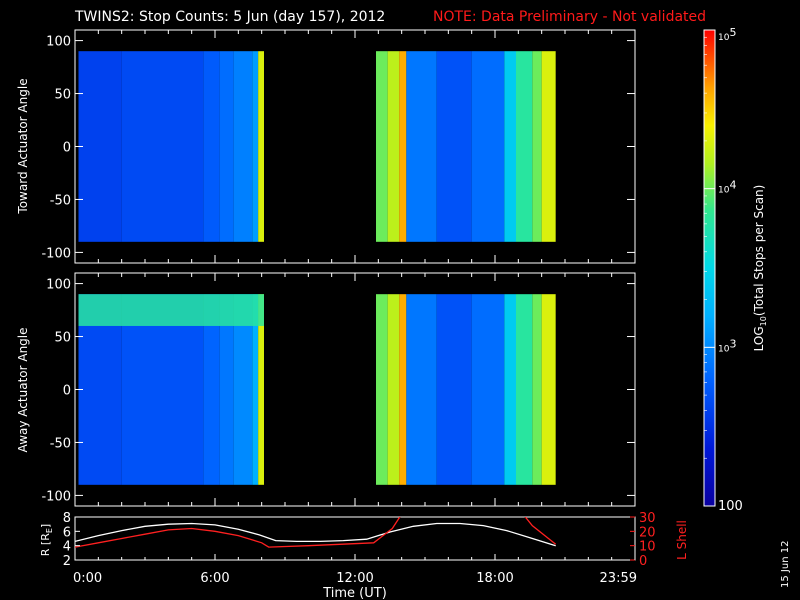 This screenshot has width=800, height=600. What do you see at coordinates (23, 389) in the screenshot?
I see `away-angle-ylabel: Away Actuator Angle` at bounding box center [23, 389].